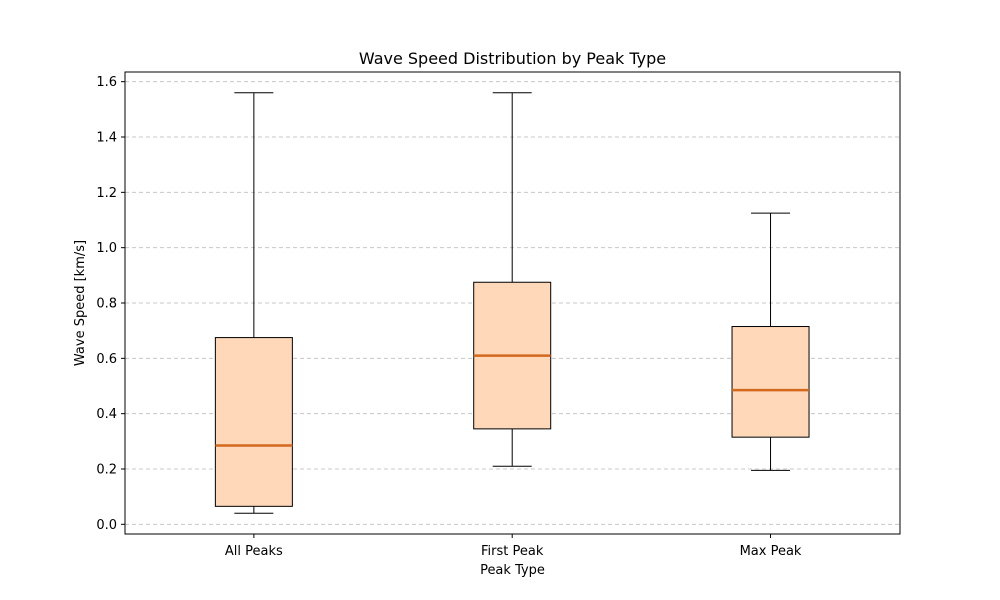 This screenshot has height=600, width=1000. What do you see at coordinates (106, 193) in the screenshot?
I see `y-tick-label: 1.2` at bounding box center [106, 193].